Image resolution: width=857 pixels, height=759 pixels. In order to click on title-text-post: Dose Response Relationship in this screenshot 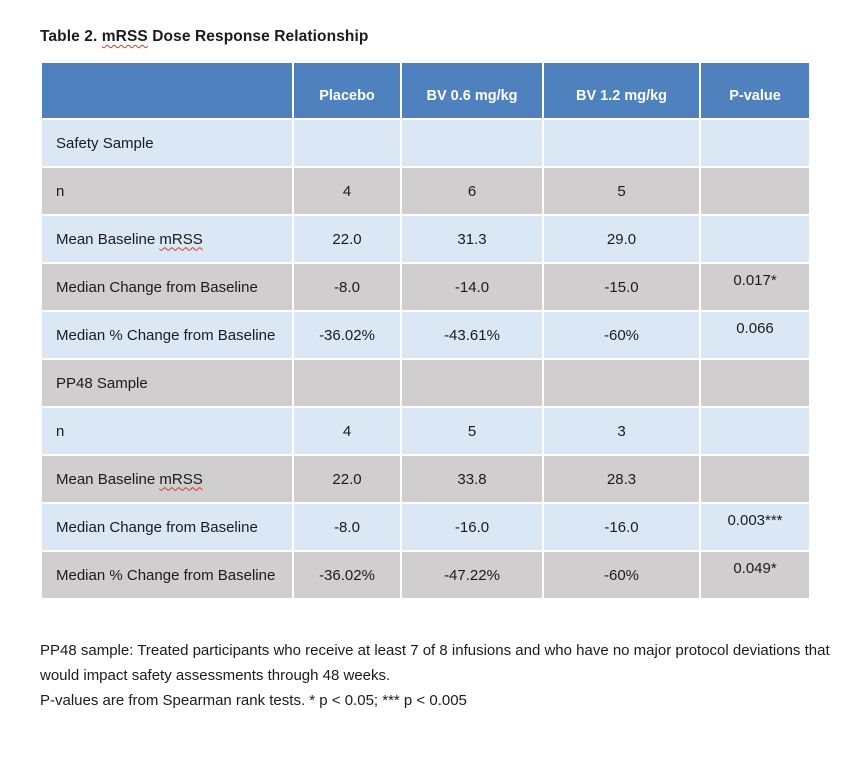, I will do `click(258, 36)`.